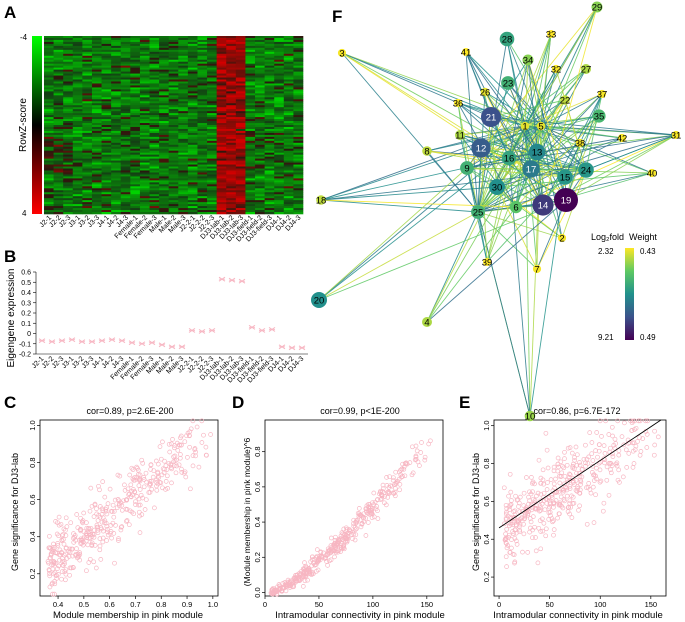  Describe the element at coordinates (491, 117) in the screenshot. I see `network-node: 21` at that location.